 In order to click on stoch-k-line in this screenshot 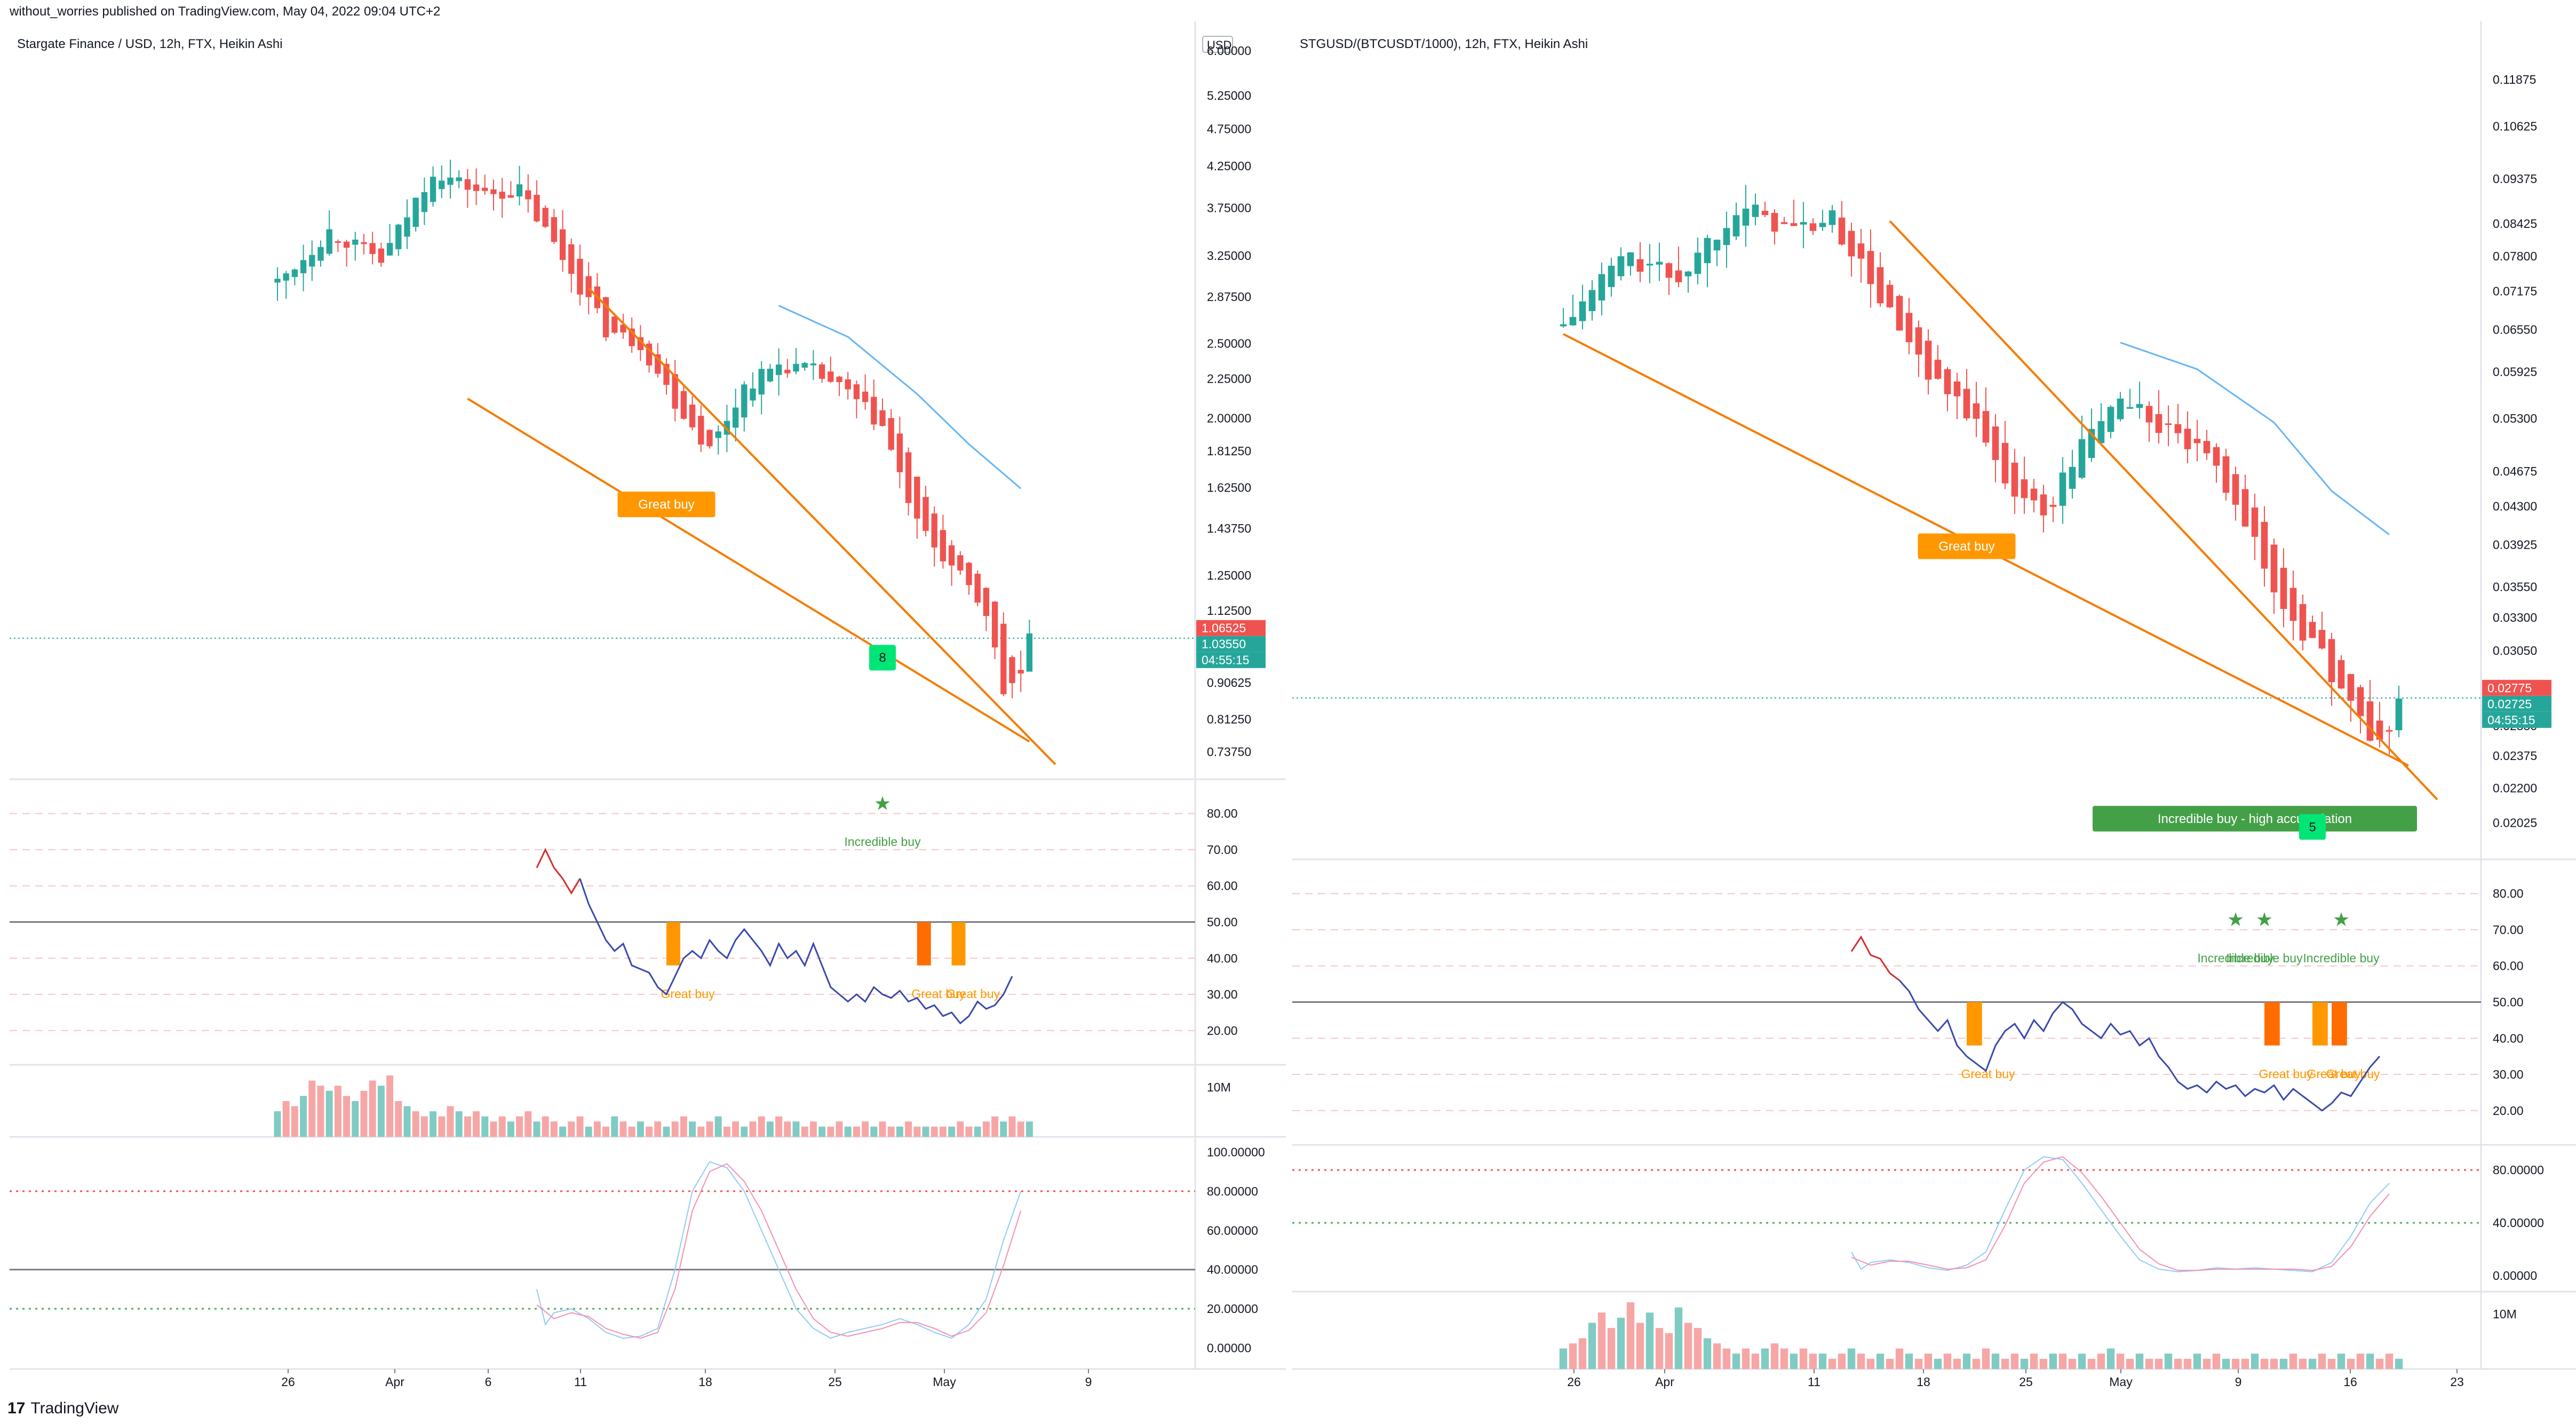, I will do `click(779, 1250)`.